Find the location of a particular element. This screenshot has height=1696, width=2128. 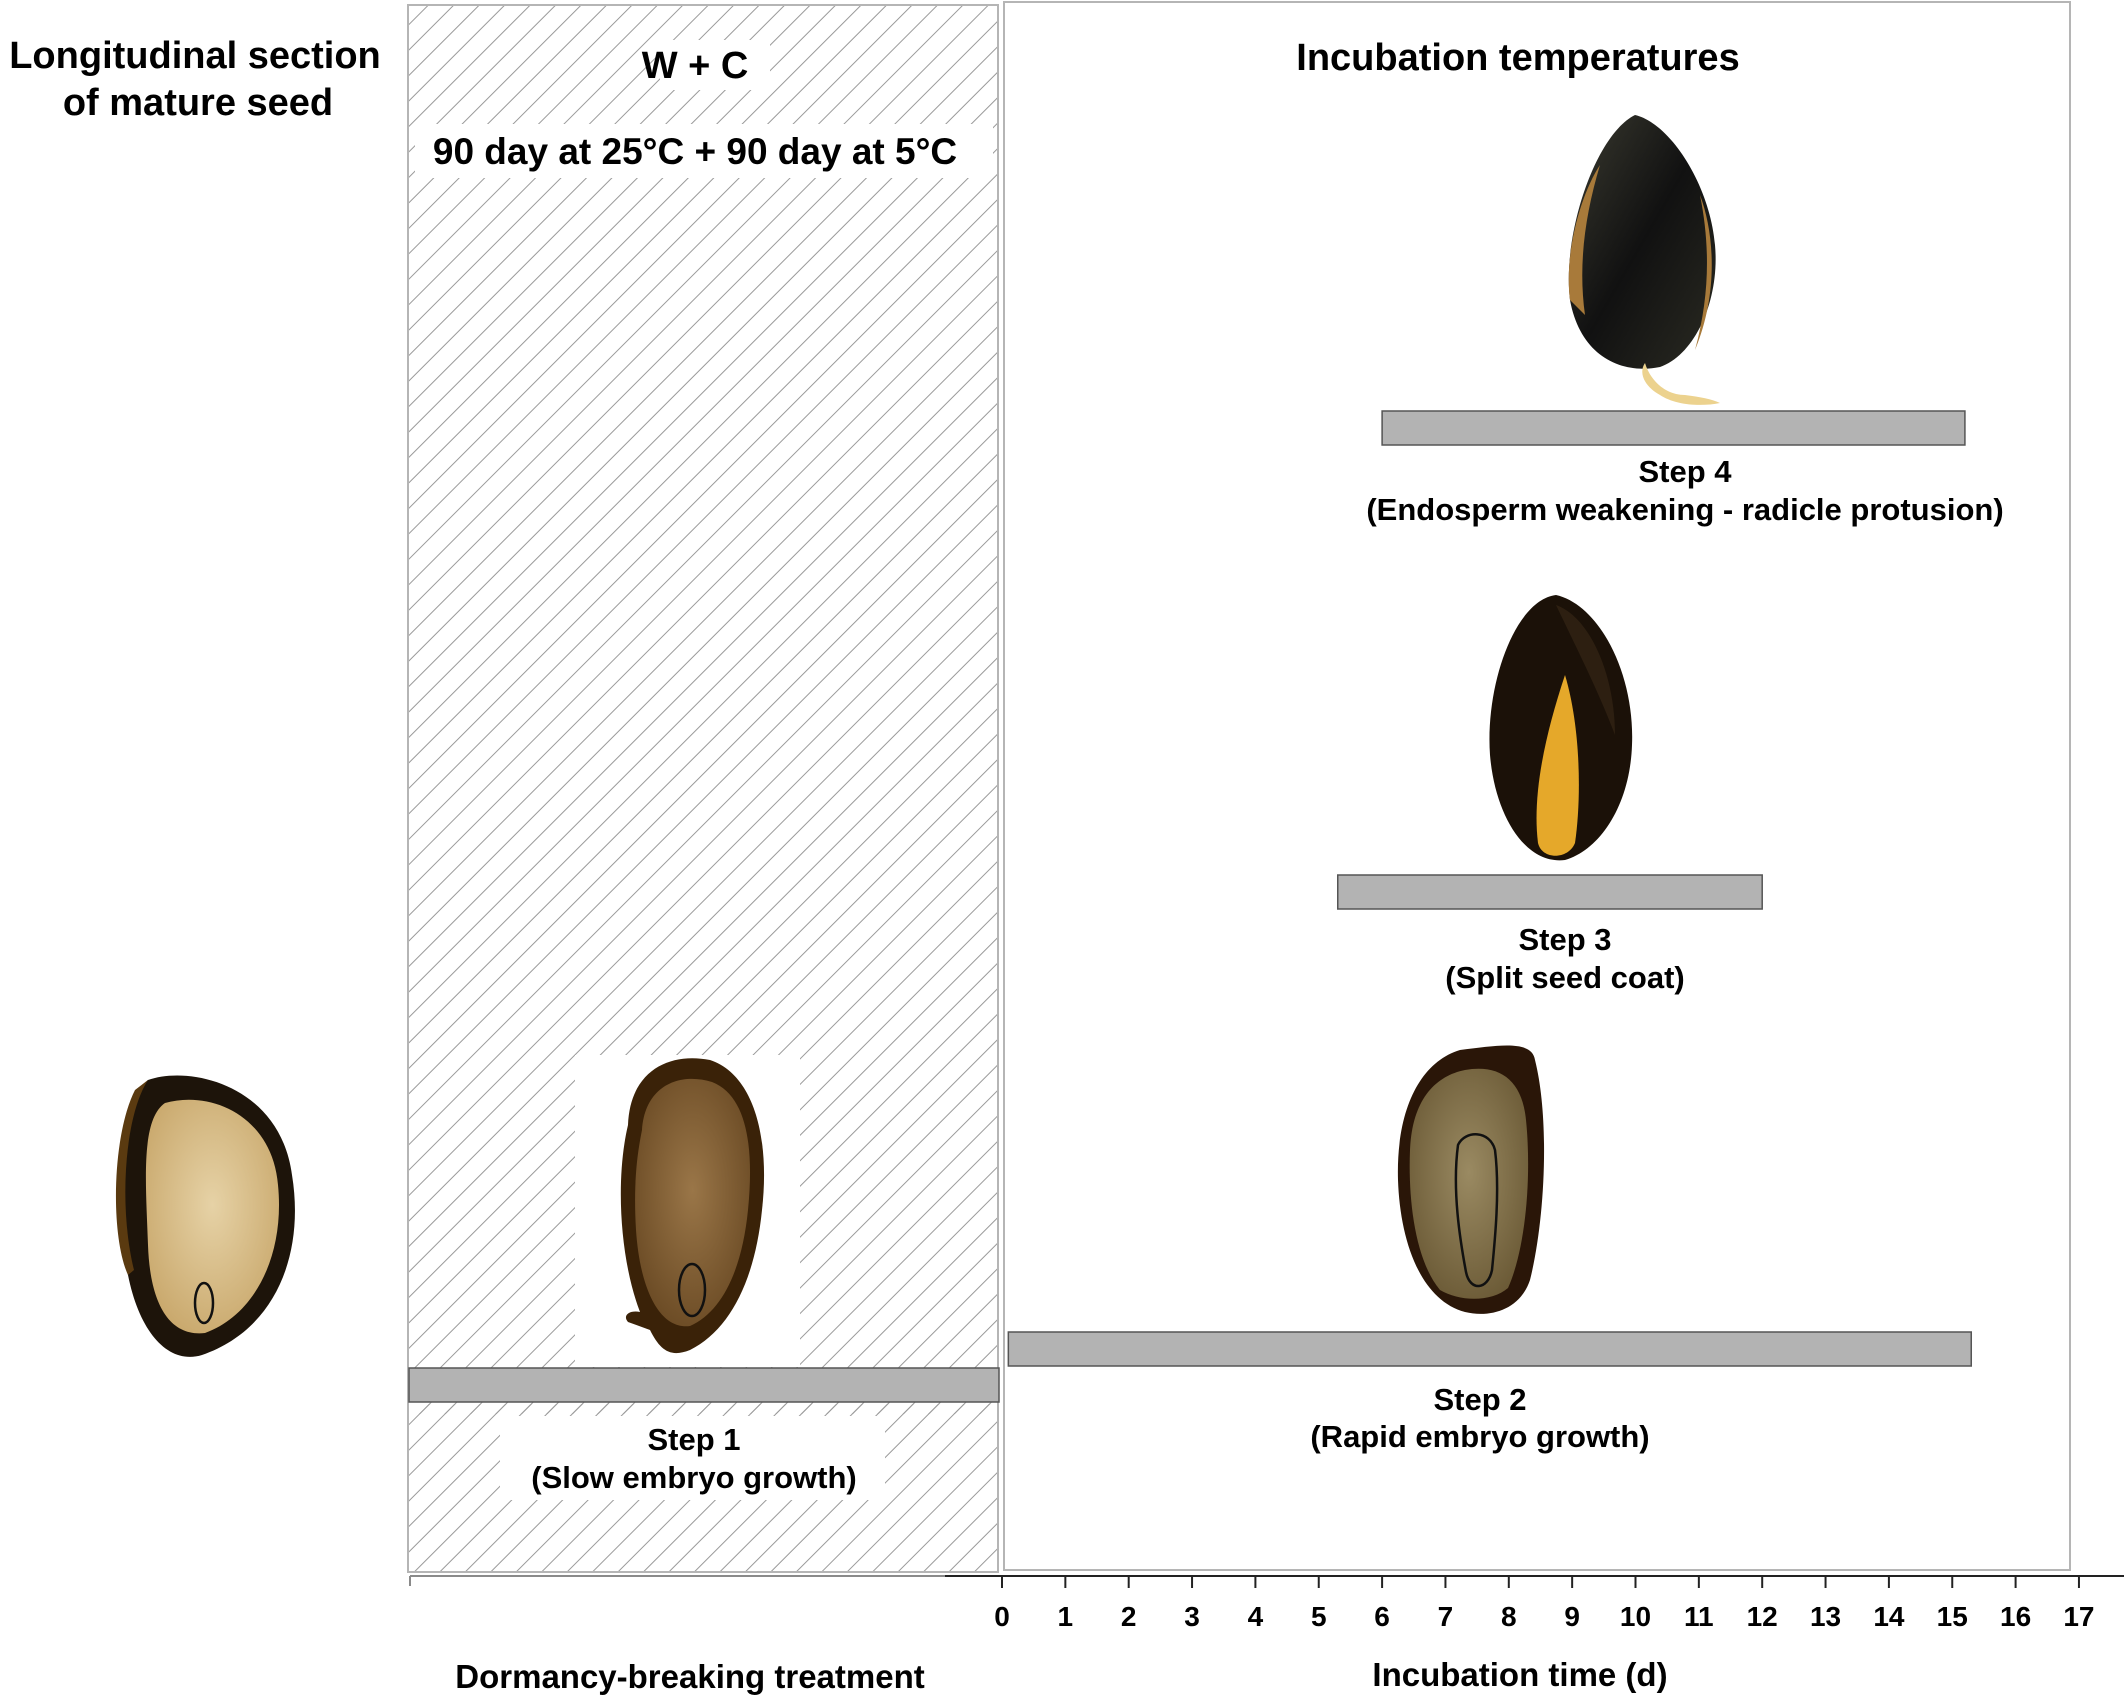

axis-label-treatment: Dormancy-breaking treatment is located at coordinates (689, 1676).